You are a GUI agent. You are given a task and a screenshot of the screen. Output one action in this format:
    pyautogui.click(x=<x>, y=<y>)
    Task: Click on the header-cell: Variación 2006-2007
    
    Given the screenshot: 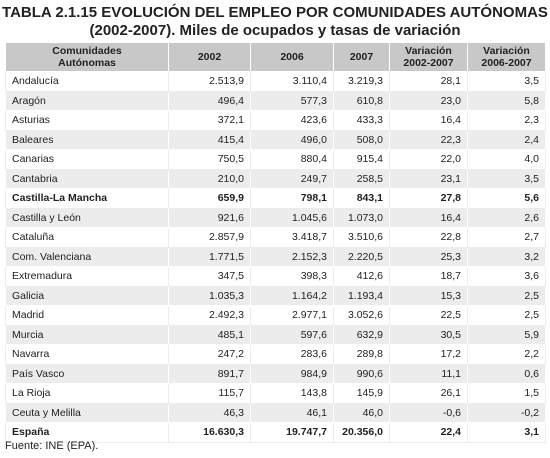 What is the action you would take?
    pyautogui.click(x=506, y=57)
    